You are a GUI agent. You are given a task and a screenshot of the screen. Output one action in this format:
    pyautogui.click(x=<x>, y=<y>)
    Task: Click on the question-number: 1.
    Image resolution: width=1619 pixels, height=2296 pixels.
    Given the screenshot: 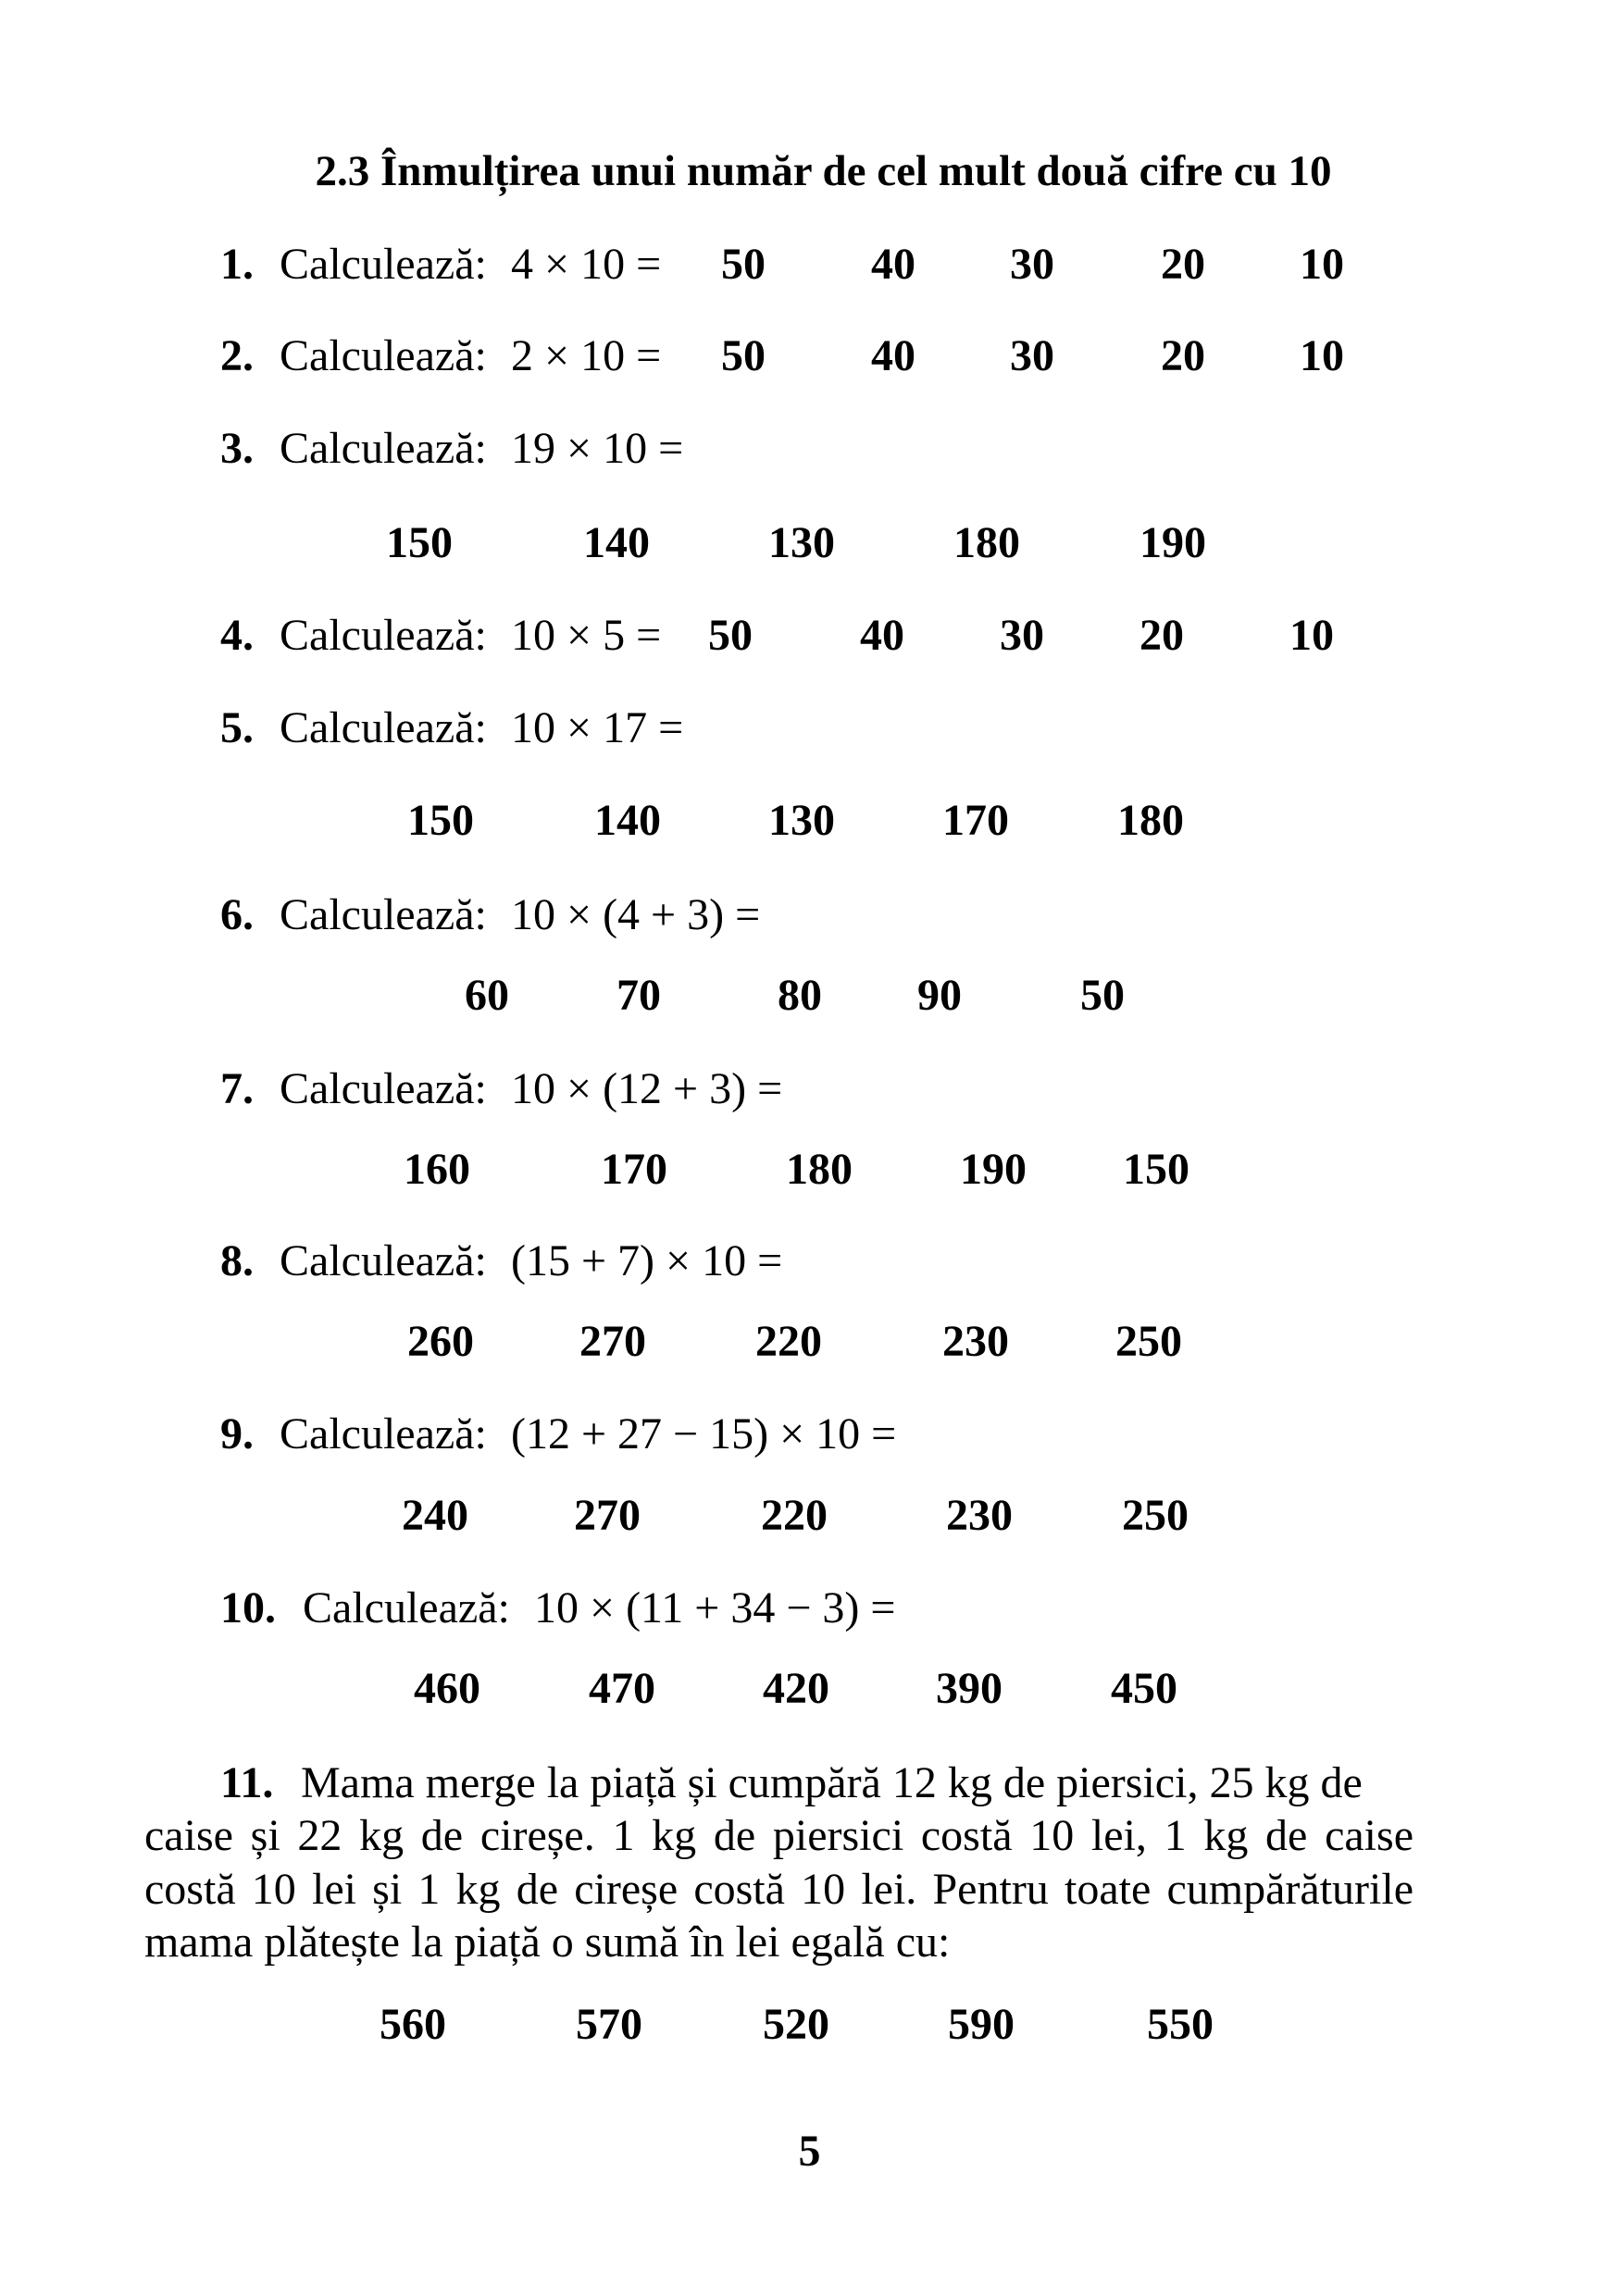 What is the action you would take?
    pyautogui.click(x=237, y=265)
    